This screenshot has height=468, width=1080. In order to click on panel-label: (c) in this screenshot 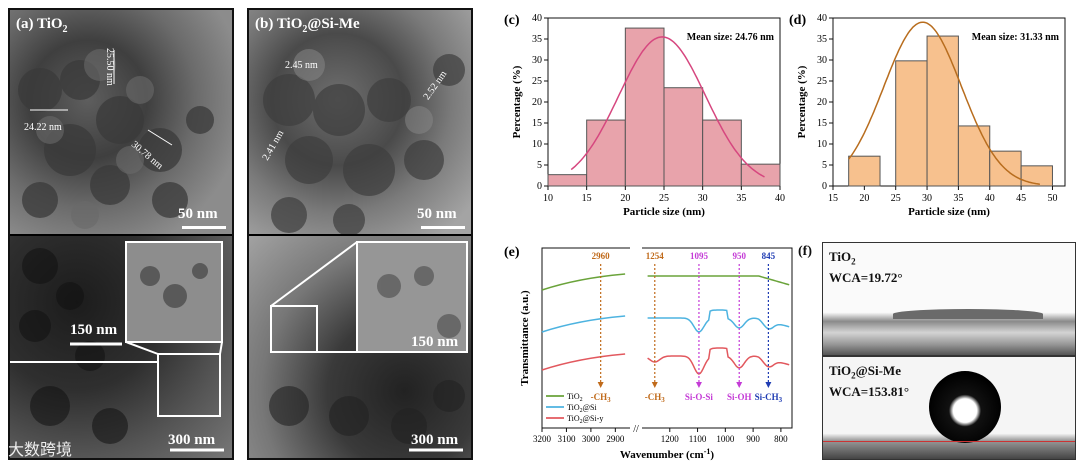, I will do `click(512, 20)`.